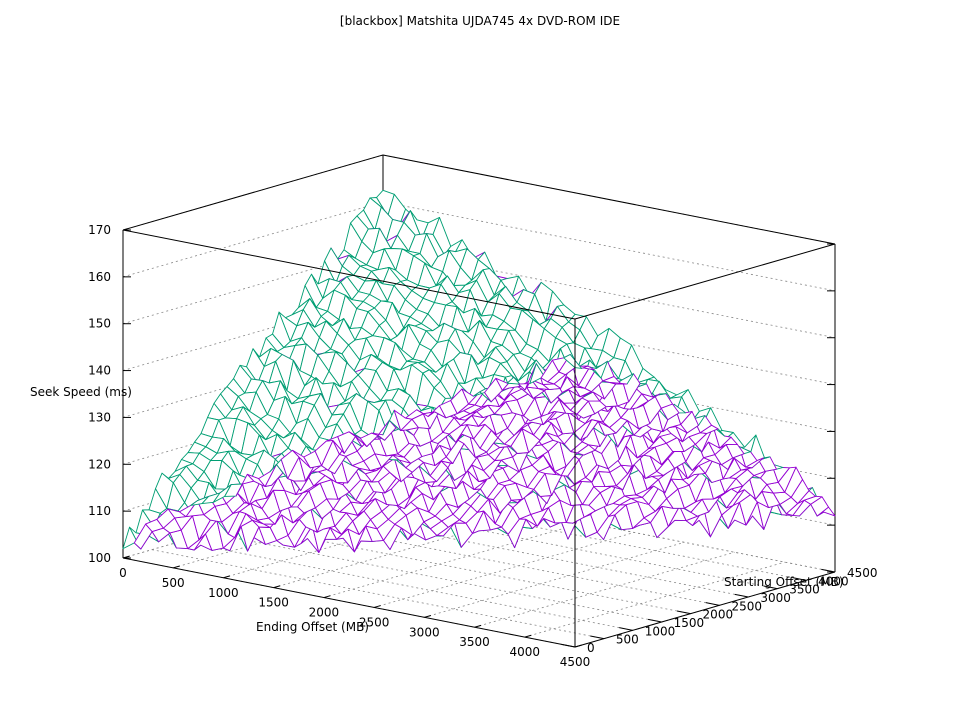 Image resolution: width=960 pixels, height=720 pixels. What do you see at coordinates (173, 583) in the screenshot?
I see `x-tick-label: 500` at bounding box center [173, 583].